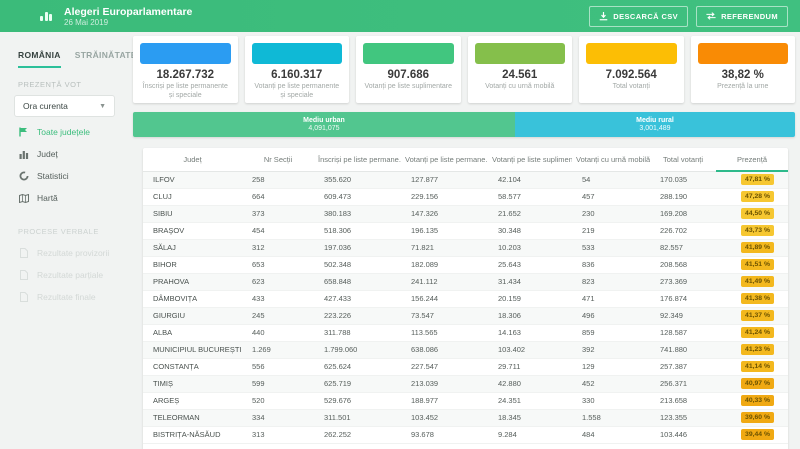 The width and height of the screenshot is (800, 449). What do you see at coordinates (682, 418) in the screenshot?
I see `value-cell: 123.355` at bounding box center [682, 418].